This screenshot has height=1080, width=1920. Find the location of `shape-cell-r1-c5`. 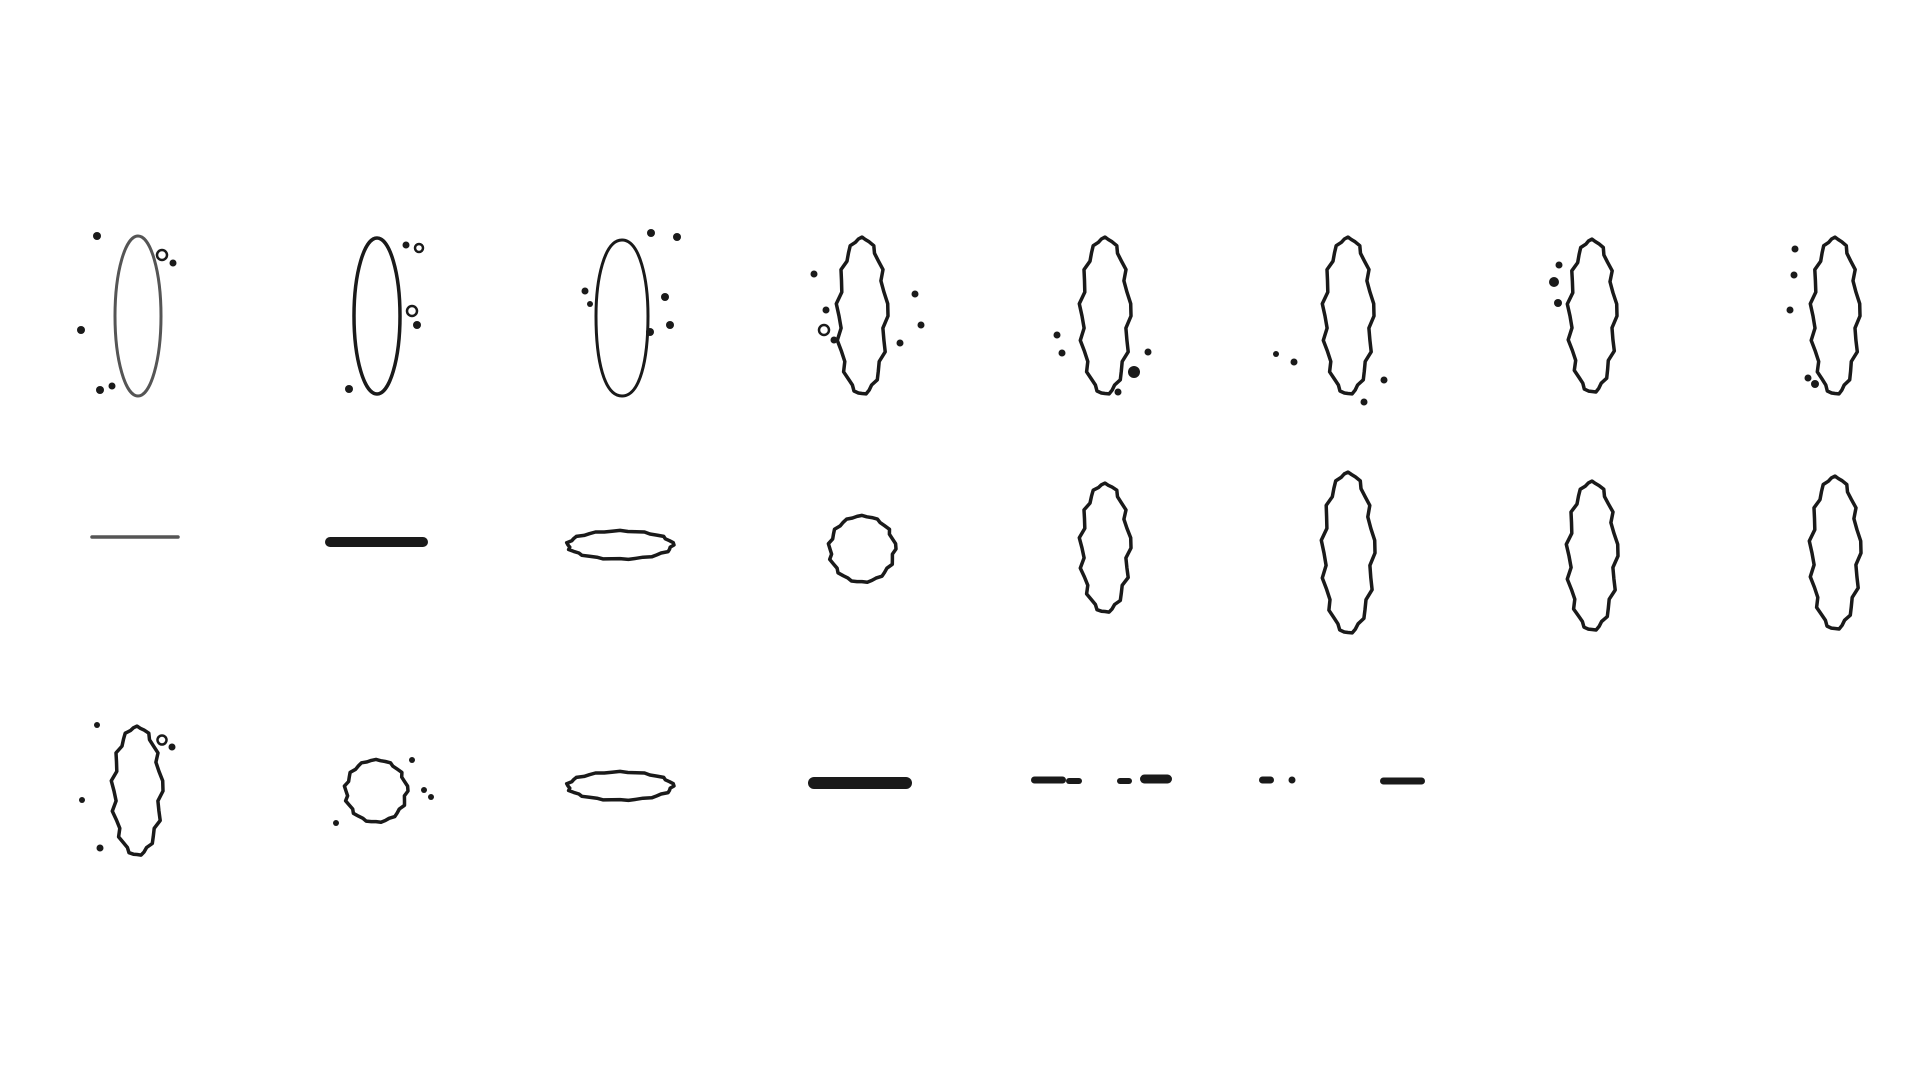

shape-cell-r1-c5 is located at coordinates (1102, 315).